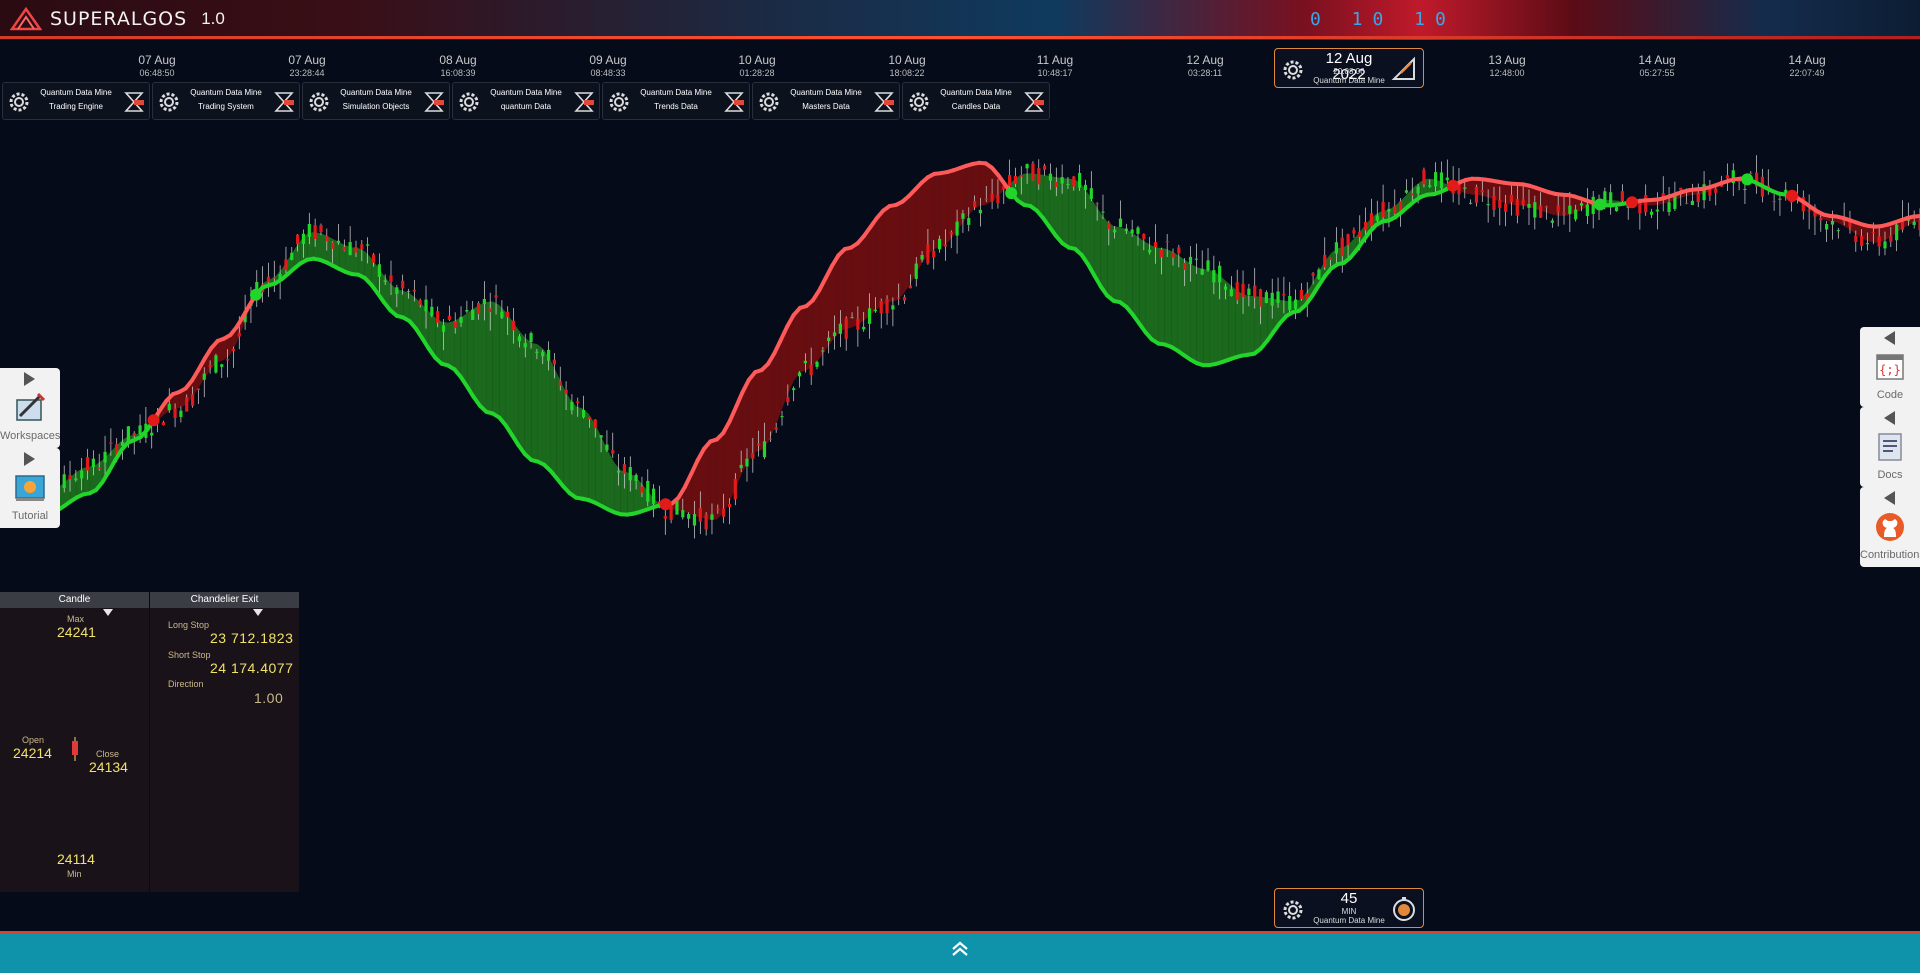  I want to click on layer-tab-candles-data: Quantum Data Mine Candles Data, so click(976, 101).